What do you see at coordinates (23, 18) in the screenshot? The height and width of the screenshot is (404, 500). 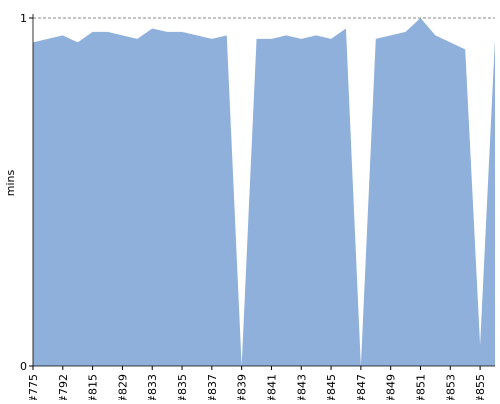 I see `y-tick-label: 1` at bounding box center [23, 18].